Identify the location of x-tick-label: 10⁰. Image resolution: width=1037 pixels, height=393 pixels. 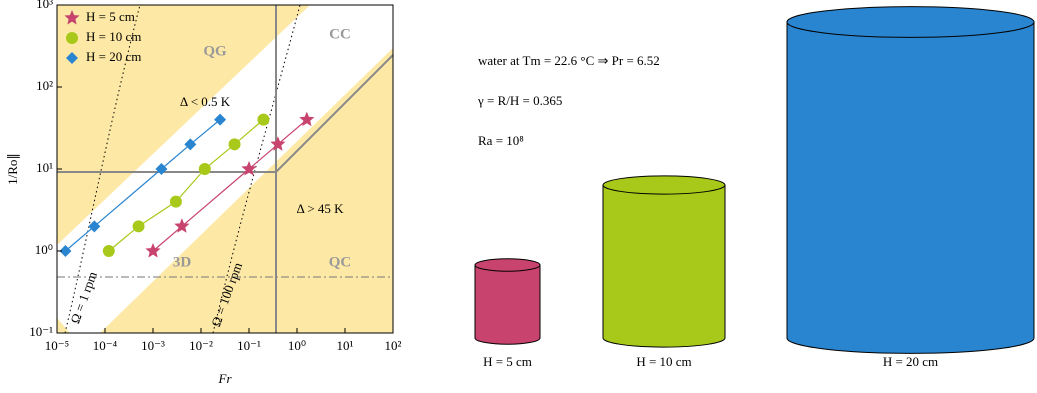
(297, 345).